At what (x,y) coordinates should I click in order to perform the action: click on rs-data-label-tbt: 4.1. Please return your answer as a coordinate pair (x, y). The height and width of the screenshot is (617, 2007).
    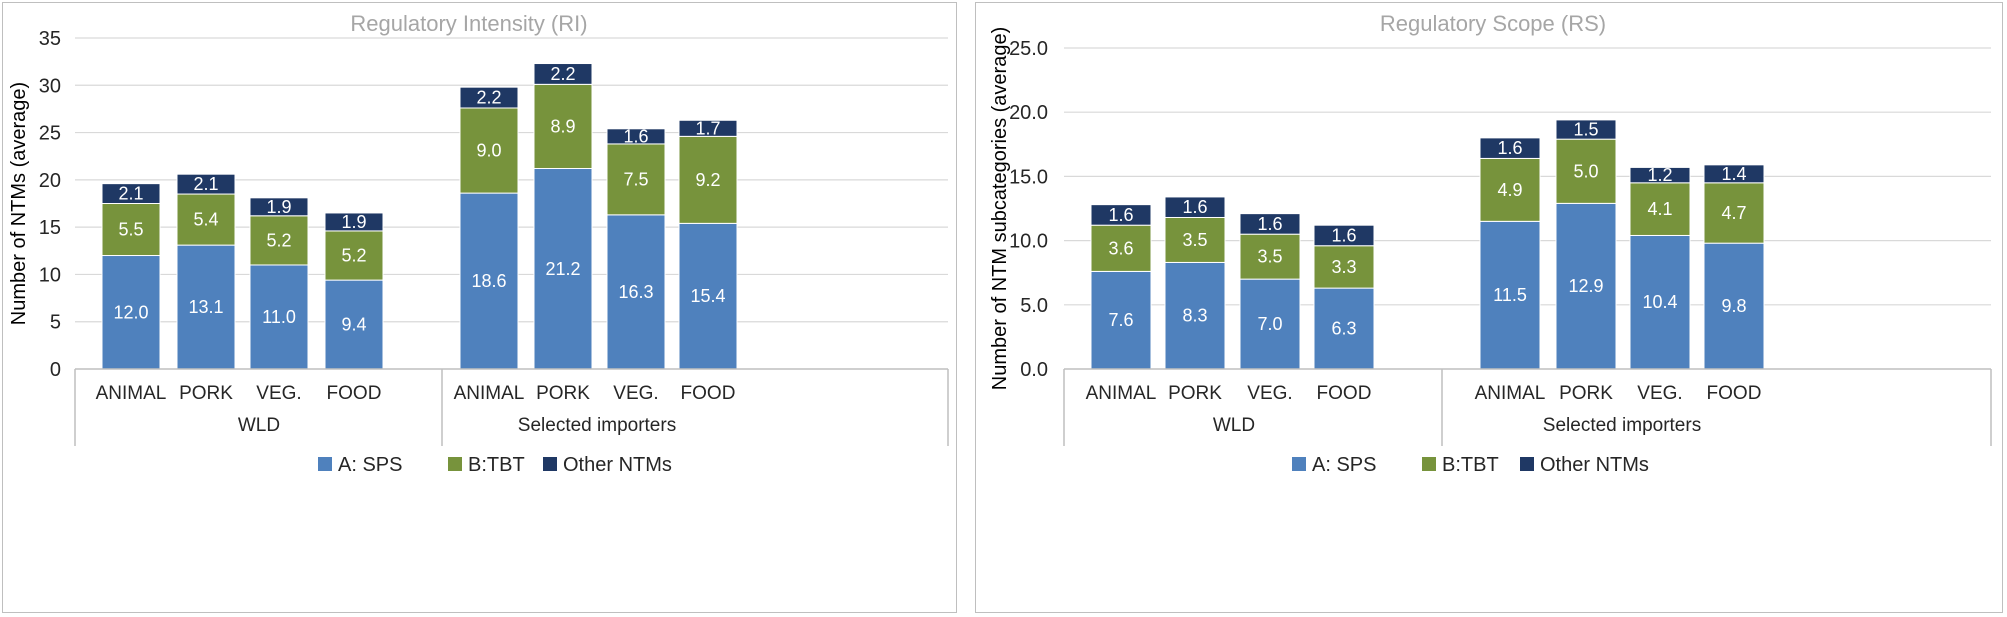
    Looking at the image, I should click on (1659, 209).